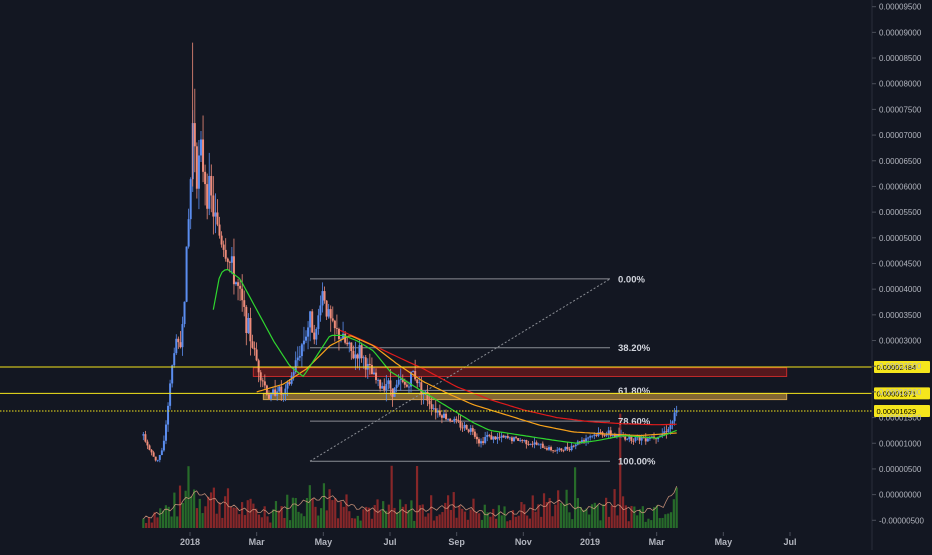 The height and width of the screenshot is (555, 932). I want to click on price-tag-label: 0.00001971, so click(897, 393).